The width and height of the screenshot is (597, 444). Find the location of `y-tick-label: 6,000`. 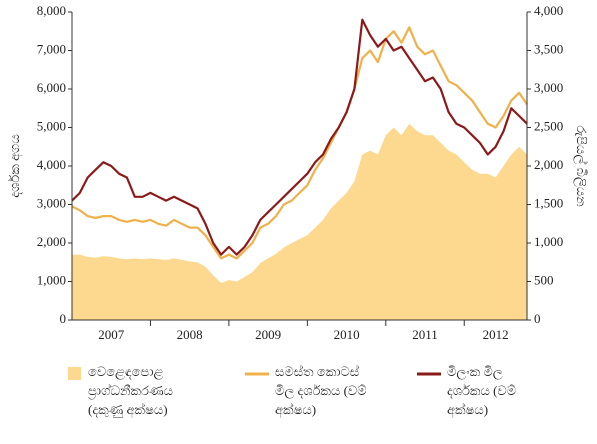

y-tick-label: 6,000 is located at coordinates (51, 87).